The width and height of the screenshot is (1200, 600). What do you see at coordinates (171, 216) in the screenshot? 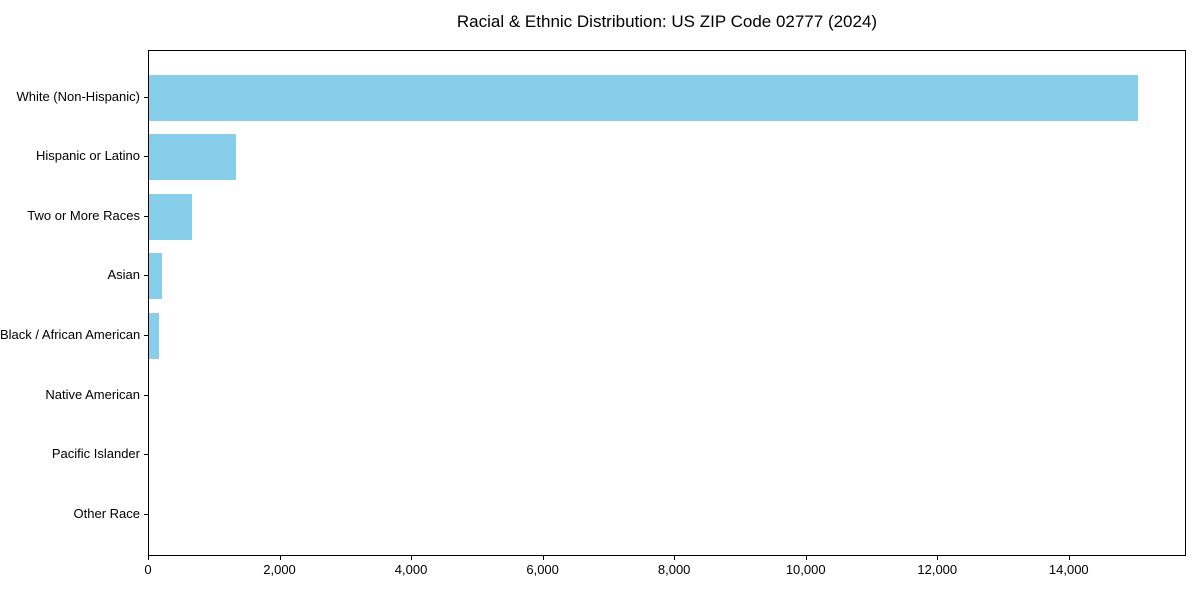
I see `bar-two-or-more-races` at bounding box center [171, 216].